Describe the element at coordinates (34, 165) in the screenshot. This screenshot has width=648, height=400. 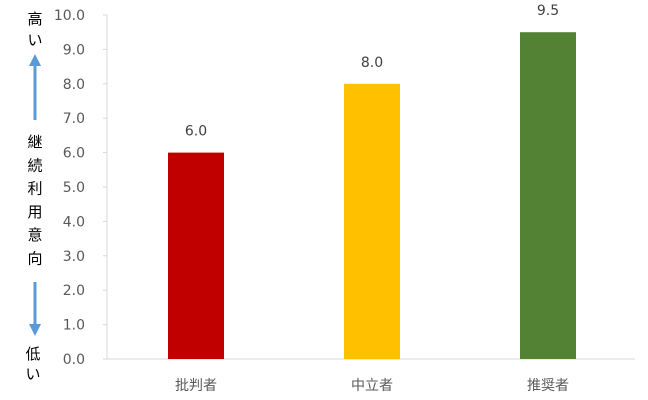
I see `y-axis-title: 続` at that location.